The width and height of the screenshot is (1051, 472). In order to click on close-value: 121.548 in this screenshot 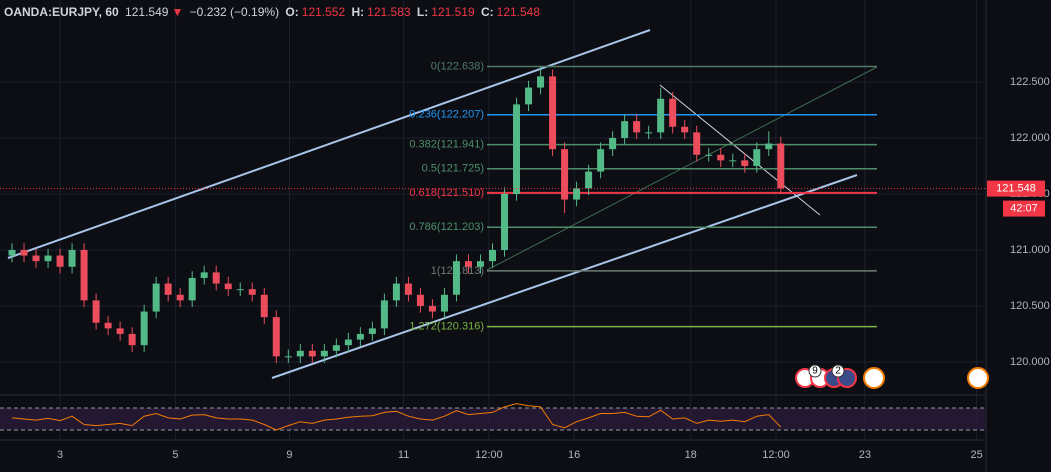, I will do `click(518, 12)`.